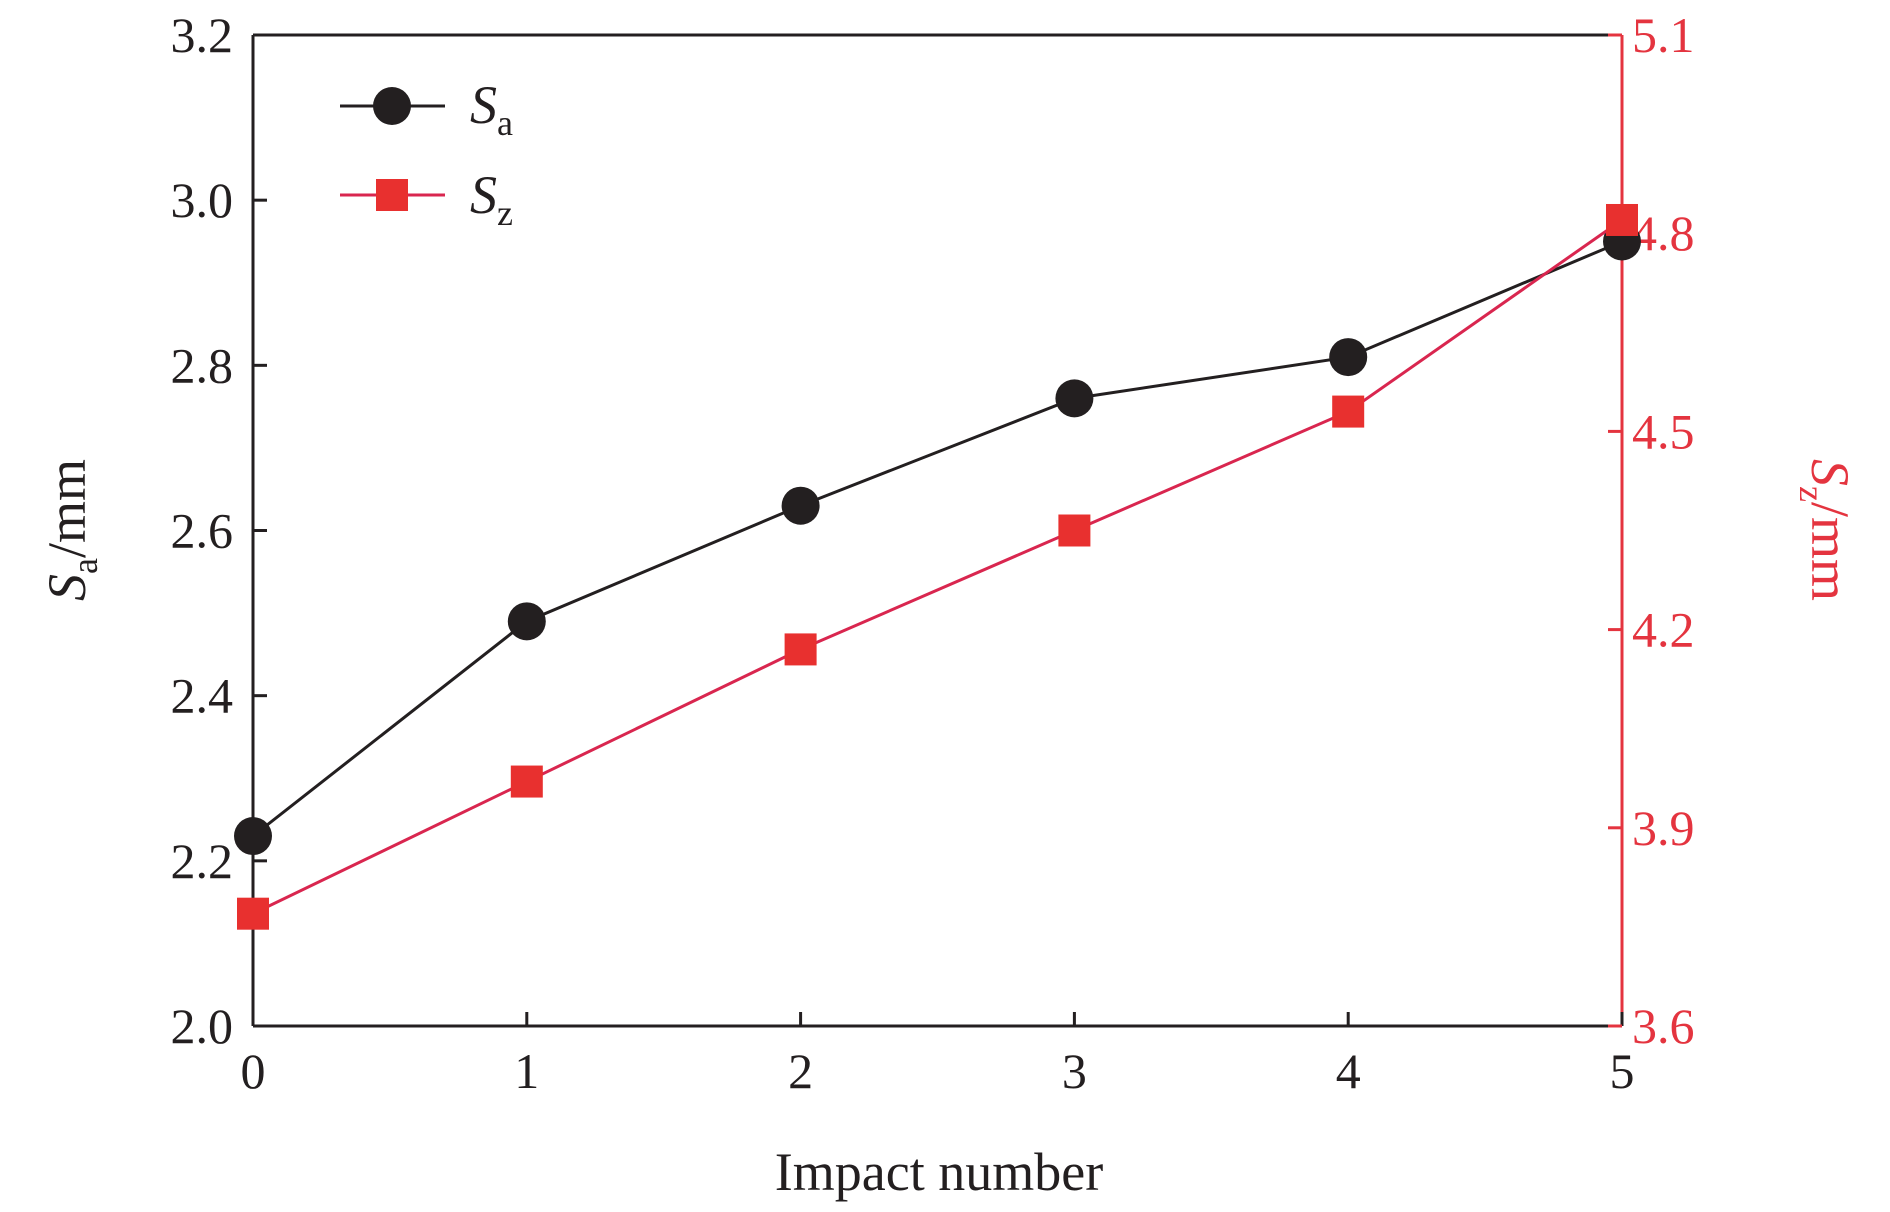 This screenshot has width=1890, height=1212. What do you see at coordinates (800, 1071) in the screenshot?
I see `x-tick-label: 2` at bounding box center [800, 1071].